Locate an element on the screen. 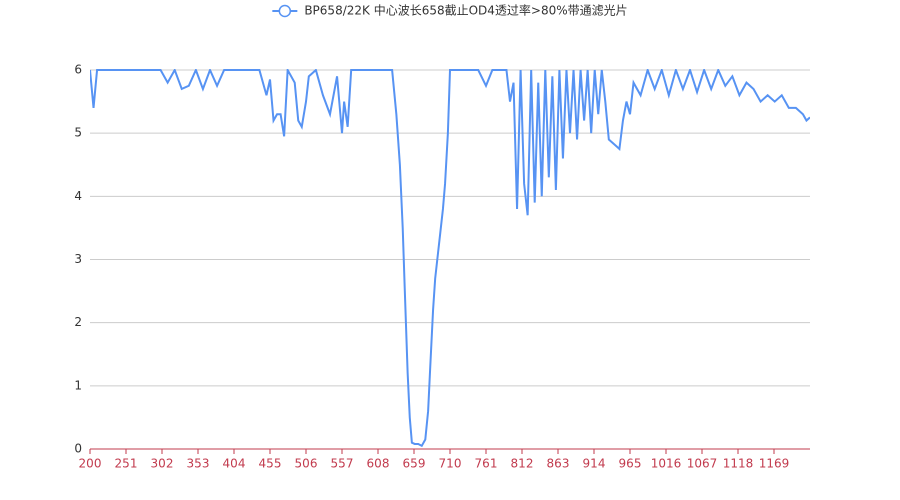 This screenshot has height=500, width=900. x-tick-label: 506 is located at coordinates (306, 464).